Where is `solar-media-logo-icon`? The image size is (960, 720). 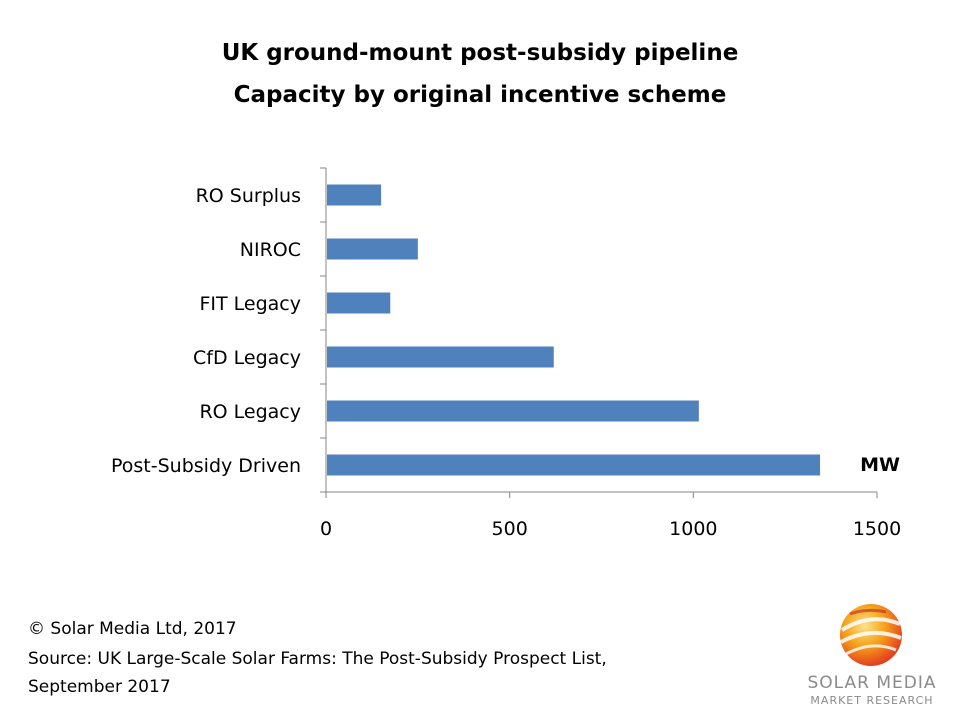 solar-media-logo-icon is located at coordinates (871, 635).